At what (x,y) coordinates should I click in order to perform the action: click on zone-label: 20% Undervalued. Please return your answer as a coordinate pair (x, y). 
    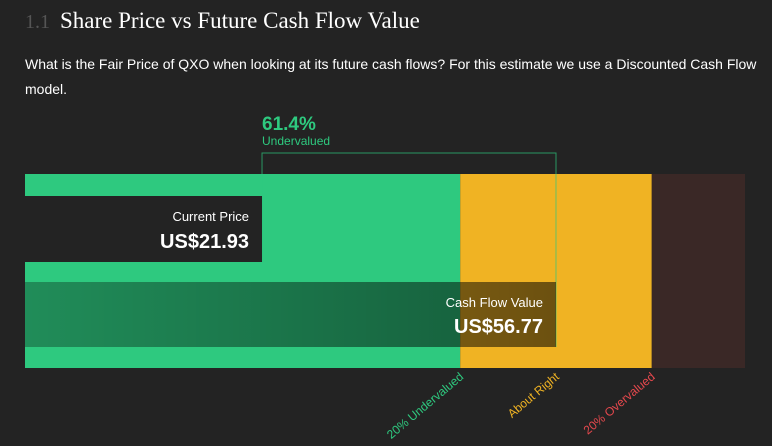
    Looking at the image, I should click on (425, 406).